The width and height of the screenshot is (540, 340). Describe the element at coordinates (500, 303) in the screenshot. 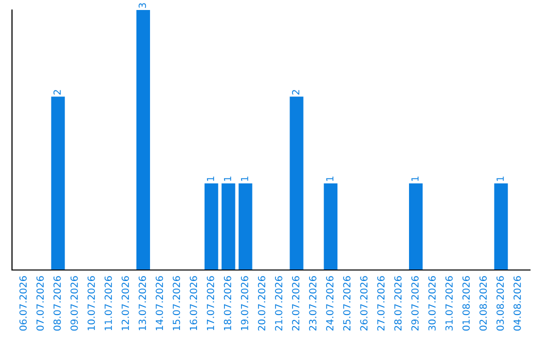

I see `x-tick-label: 03.08.2026` at that location.